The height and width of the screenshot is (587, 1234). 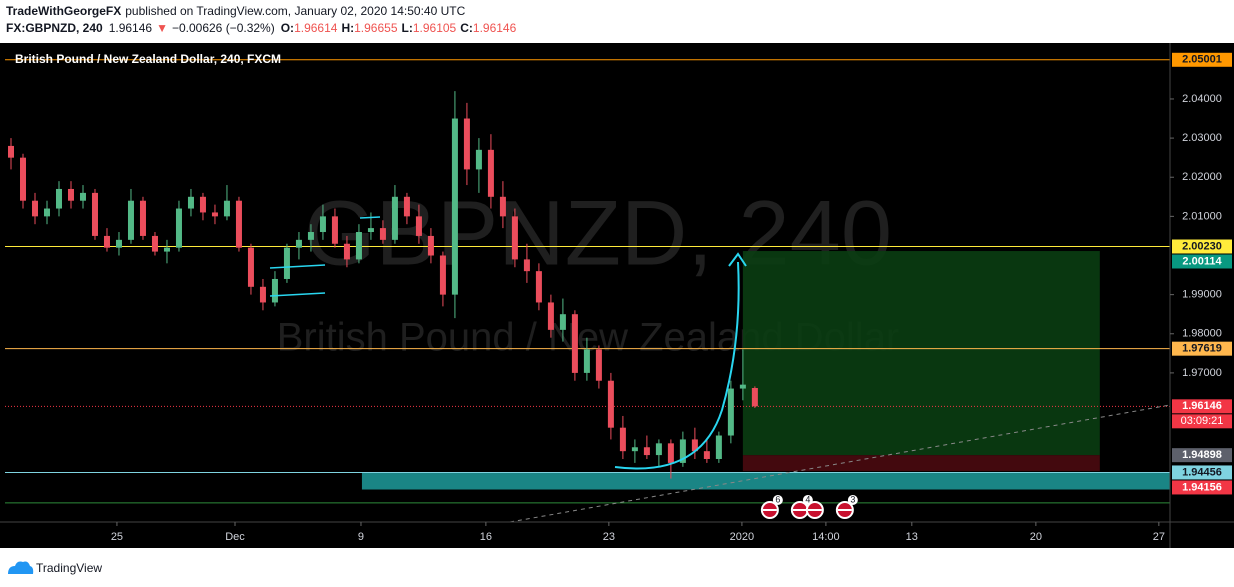 I want to click on open: 1.96614, so click(x=316, y=28).